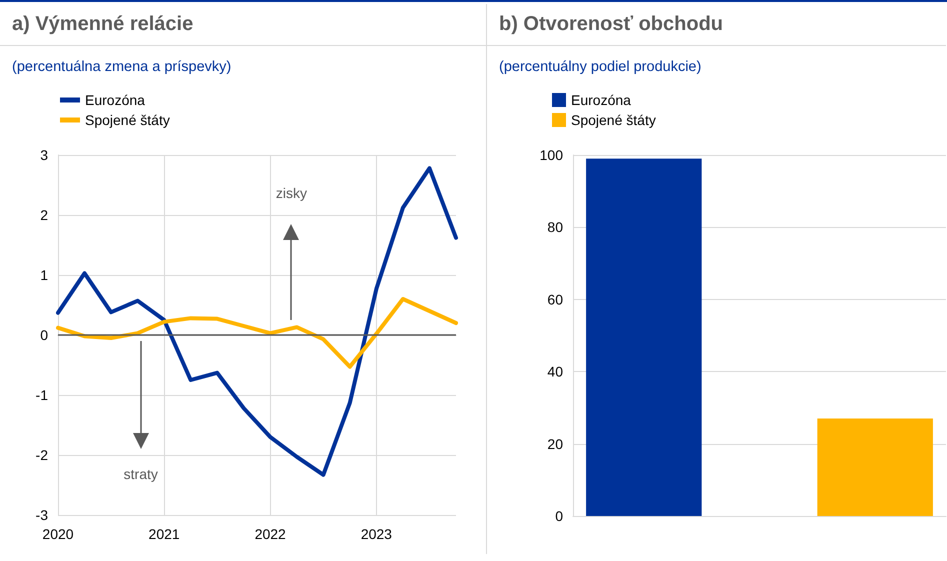 The image size is (947, 561). I want to click on y-tick-label: -3, so click(42, 515).